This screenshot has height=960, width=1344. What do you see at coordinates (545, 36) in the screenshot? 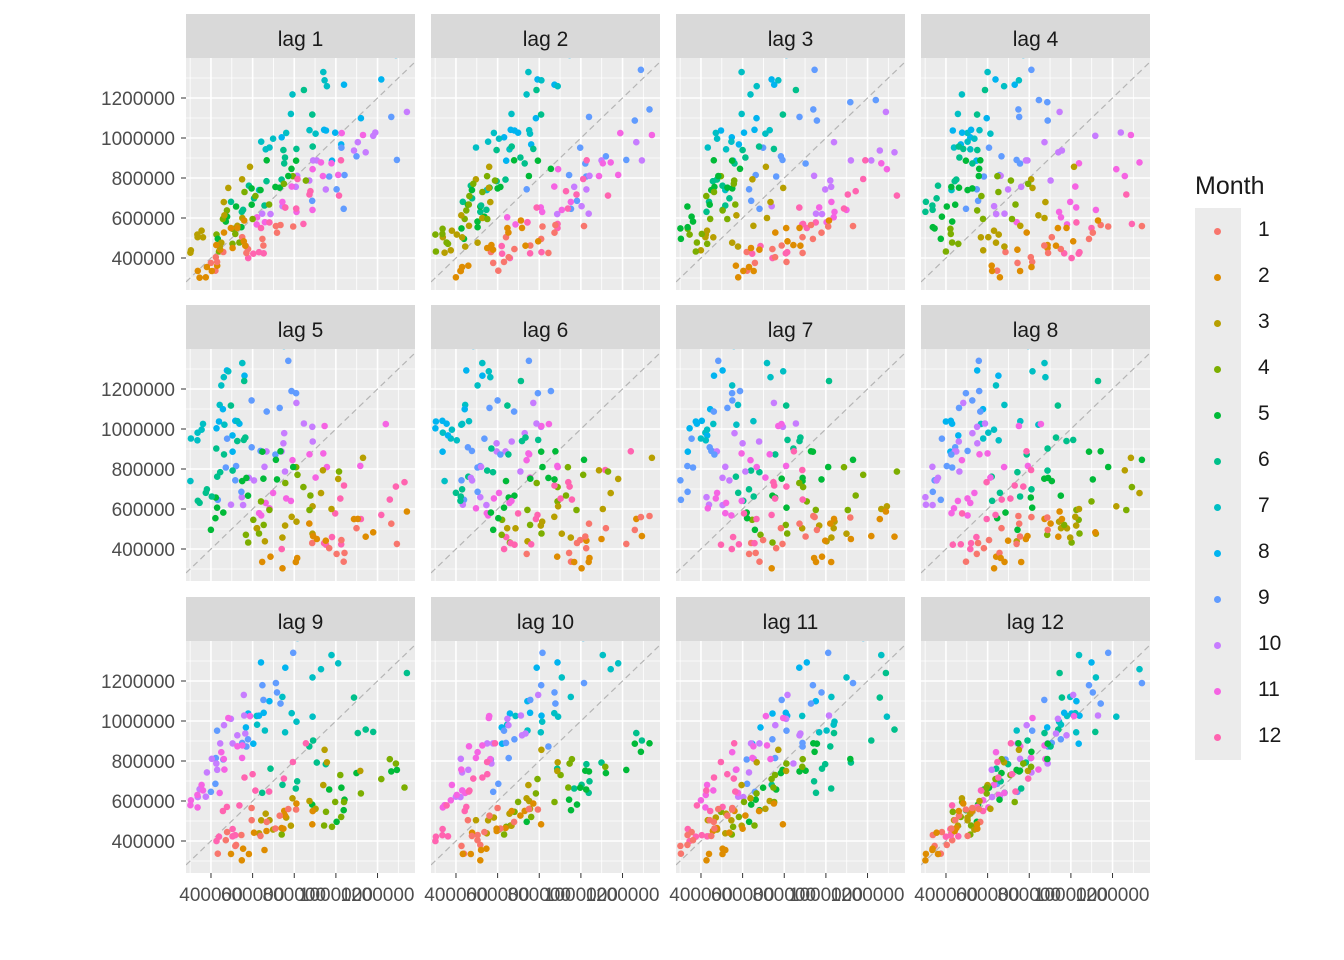
I see `strip` at bounding box center [545, 36].